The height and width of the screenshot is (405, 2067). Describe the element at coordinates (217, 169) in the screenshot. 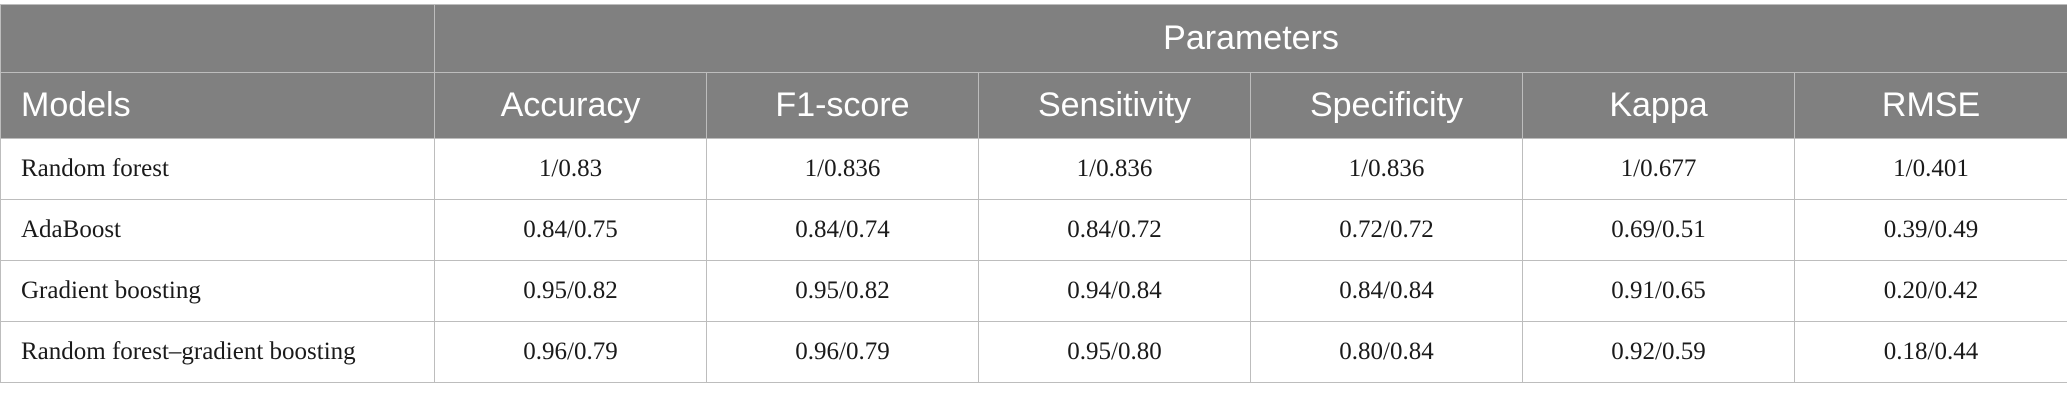

I see `model-name-cell: Random forest` at that location.